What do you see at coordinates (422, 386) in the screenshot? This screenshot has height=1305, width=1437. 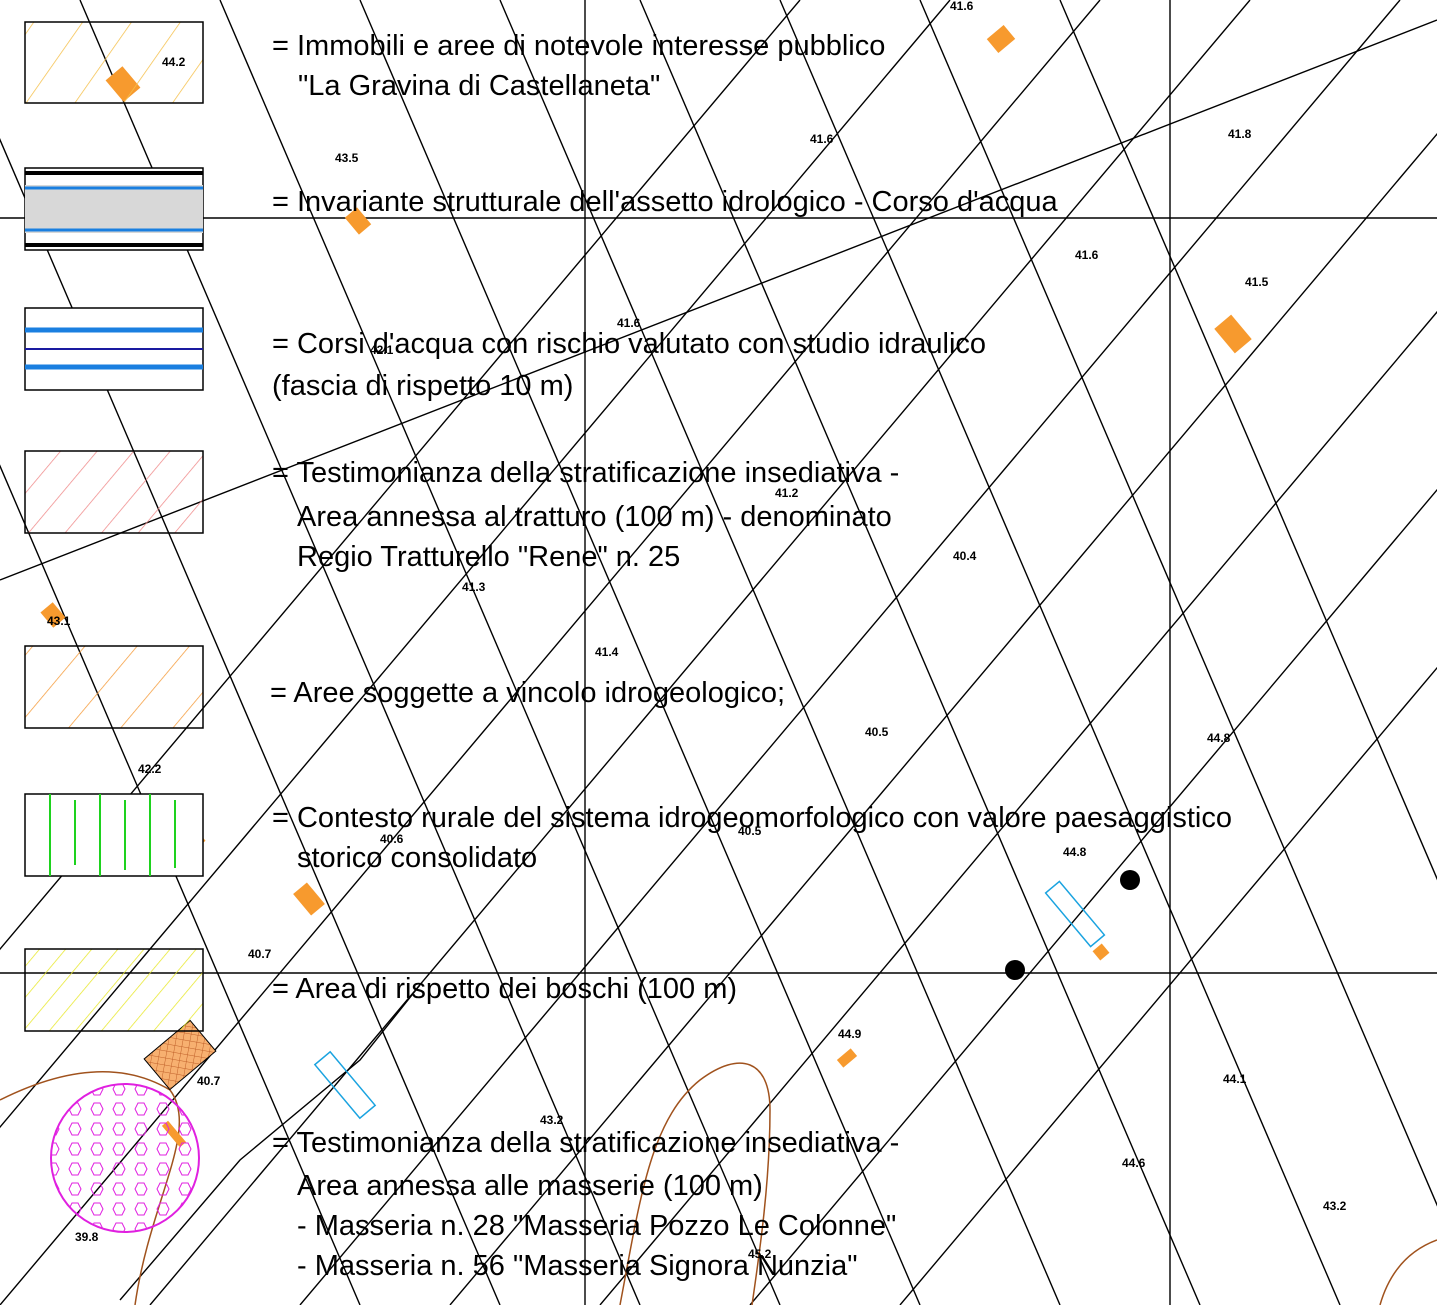 I see `legend-text: (fascia di rispetto 10 m)` at bounding box center [422, 386].